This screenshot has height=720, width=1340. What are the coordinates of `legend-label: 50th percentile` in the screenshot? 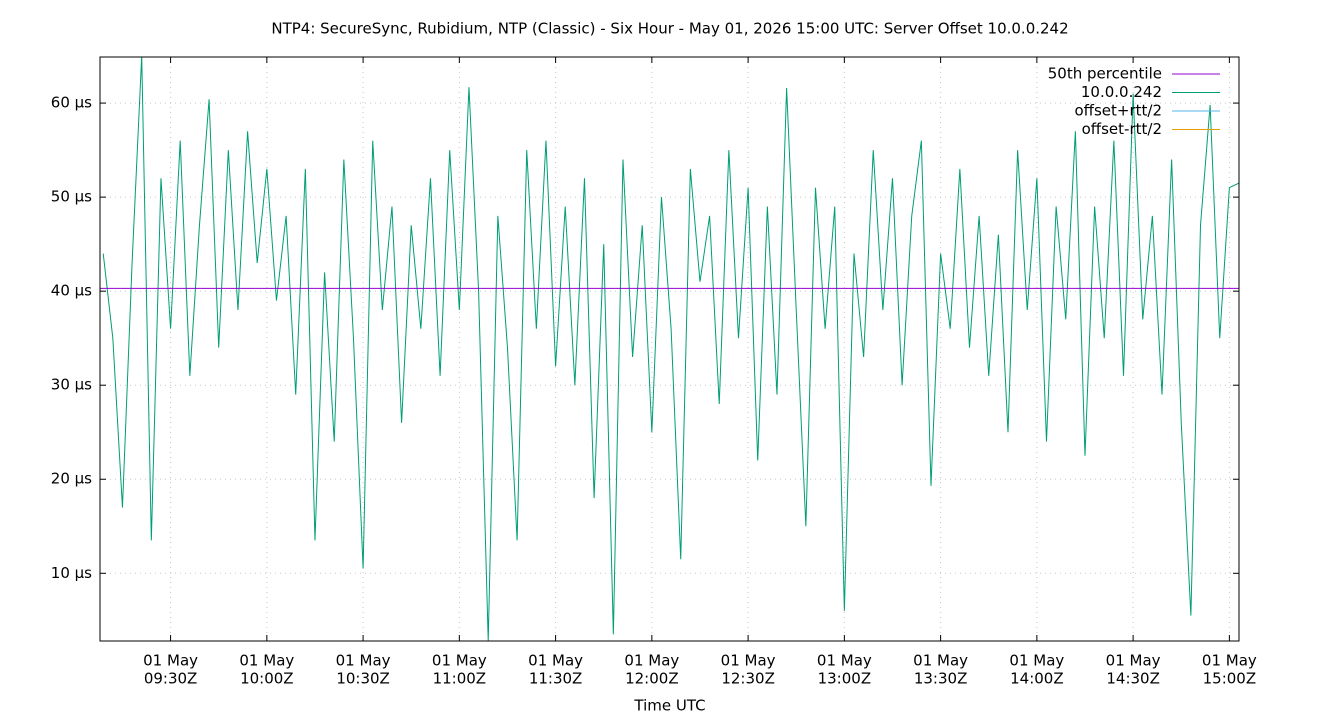 It's located at (1105, 74).